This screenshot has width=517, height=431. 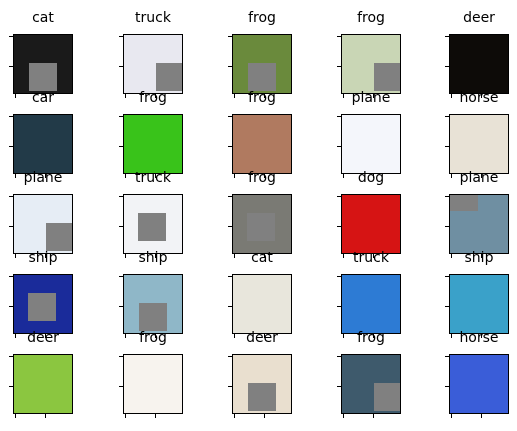 I want to click on grid-cell: truck, so click(x=153, y=64).